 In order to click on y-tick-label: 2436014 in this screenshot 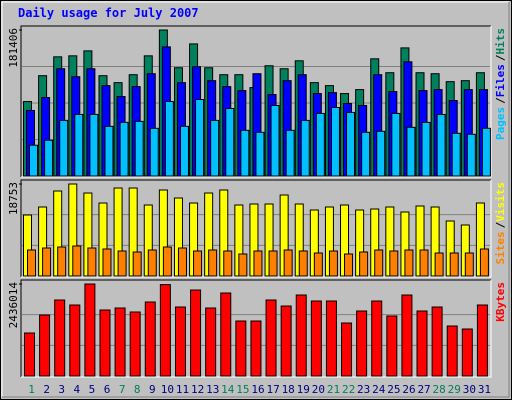, I will do `click(13, 305)`.